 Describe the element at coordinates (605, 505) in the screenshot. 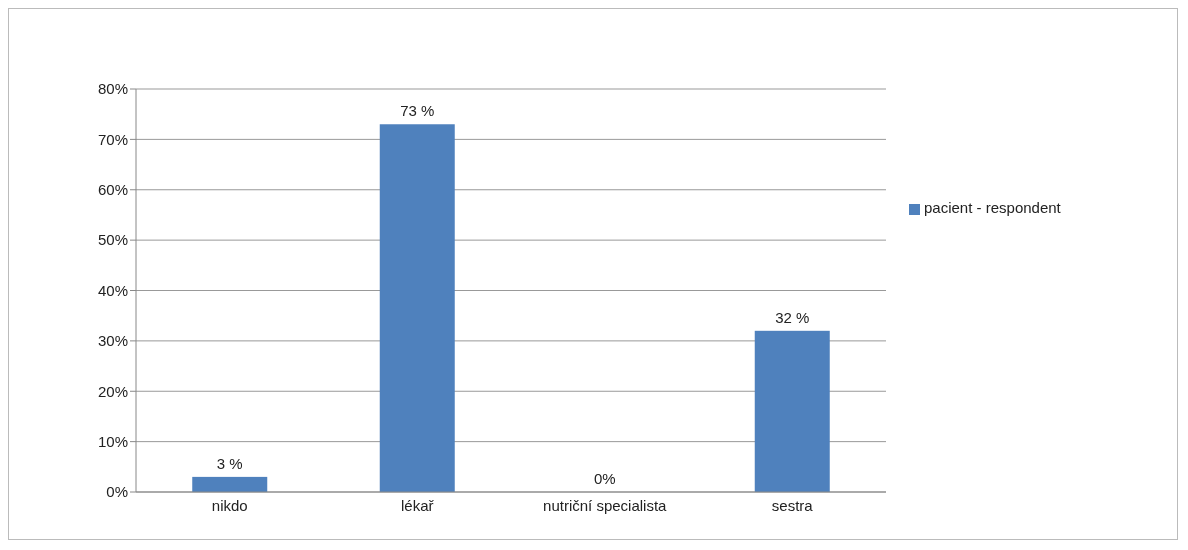

I see `x-tick-label: nutriční specialista` at that location.